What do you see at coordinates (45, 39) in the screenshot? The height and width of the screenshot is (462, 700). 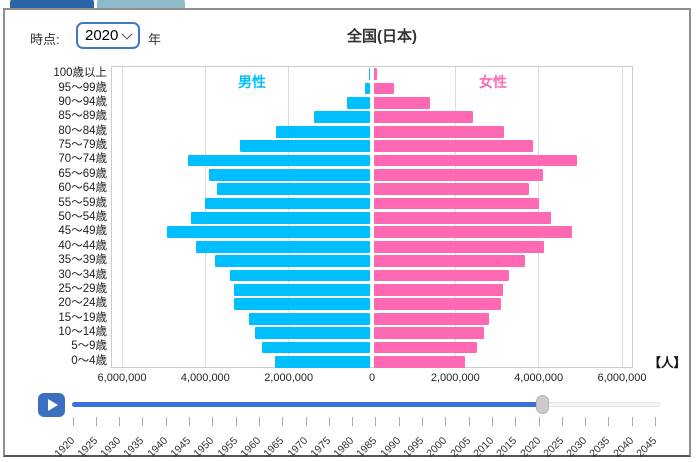 I see `time-point-label: 時点:` at bounding box center [45, 39].